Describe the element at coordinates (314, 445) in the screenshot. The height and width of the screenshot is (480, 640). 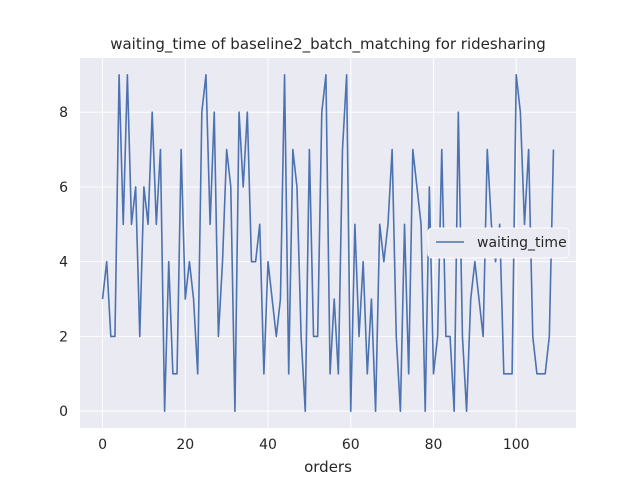
I see `x-tick-labels: 0 20 40 60 80 100` at that location.